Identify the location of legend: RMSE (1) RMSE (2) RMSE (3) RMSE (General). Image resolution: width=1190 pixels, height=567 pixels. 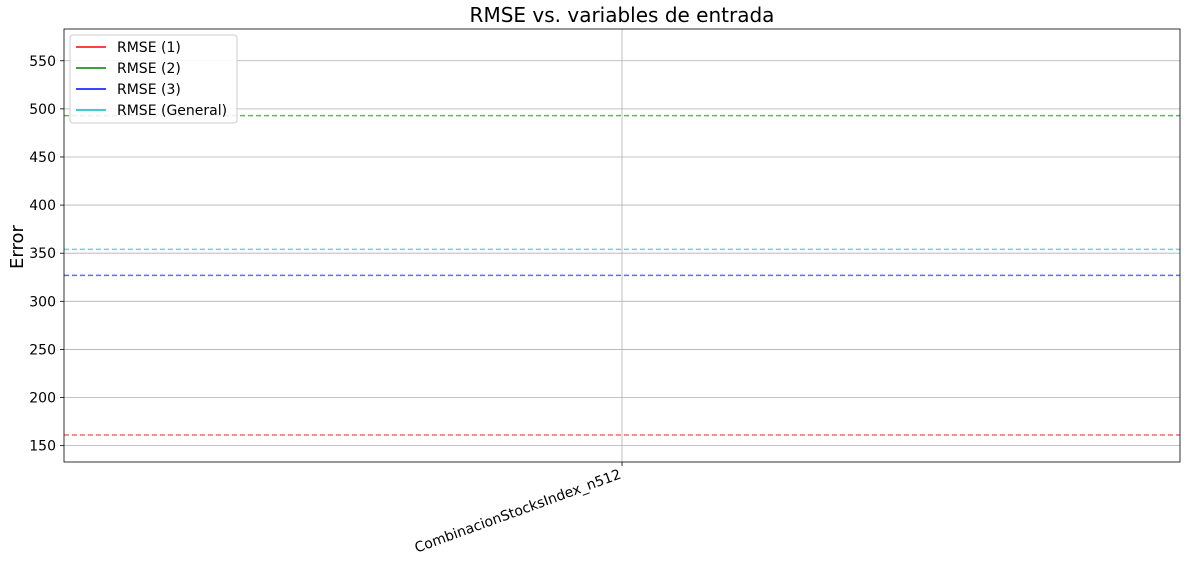
(153, 79).